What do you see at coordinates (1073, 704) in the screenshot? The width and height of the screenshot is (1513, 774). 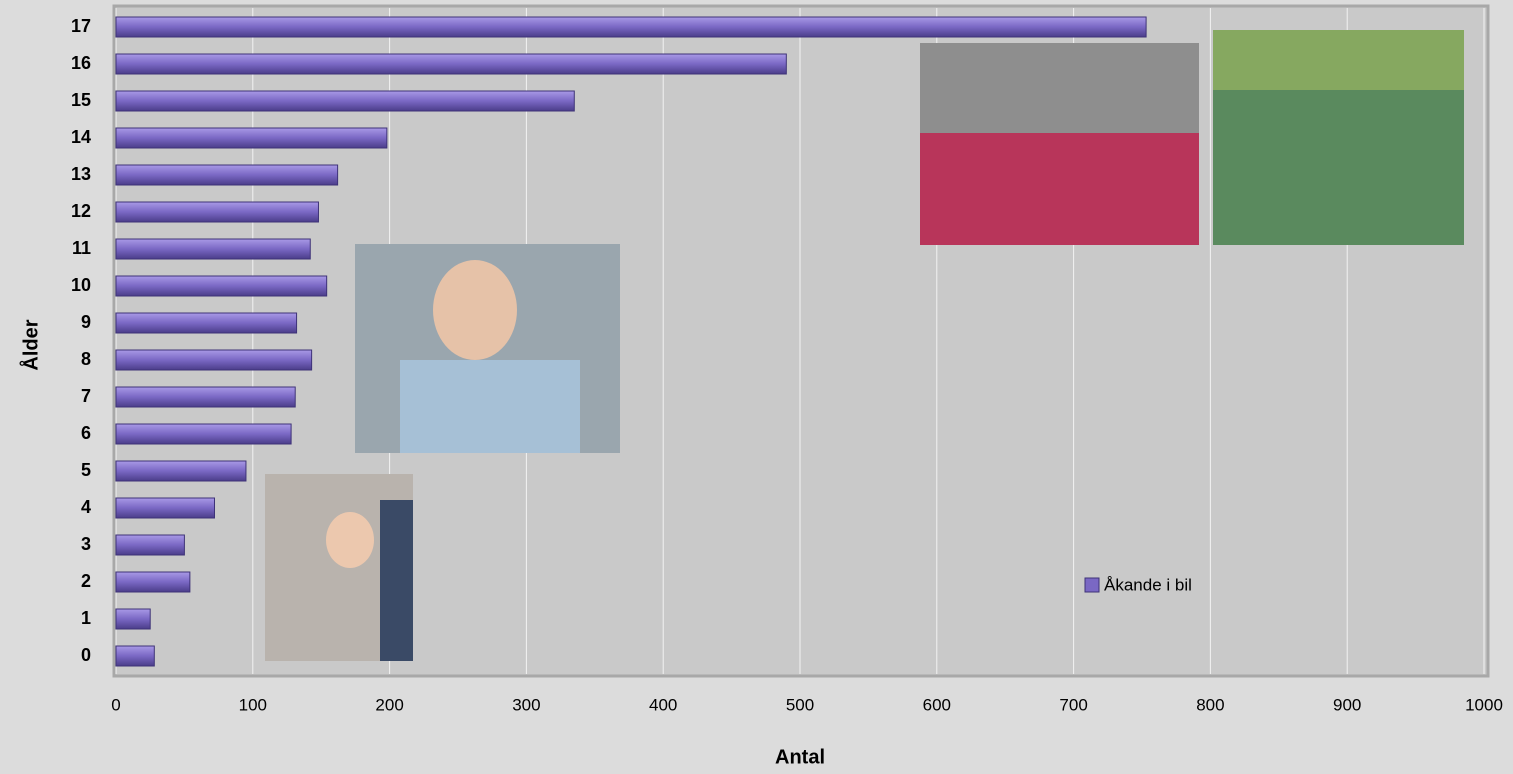 I see `x-tick-label: 700` at bounding box center [1073, 704].